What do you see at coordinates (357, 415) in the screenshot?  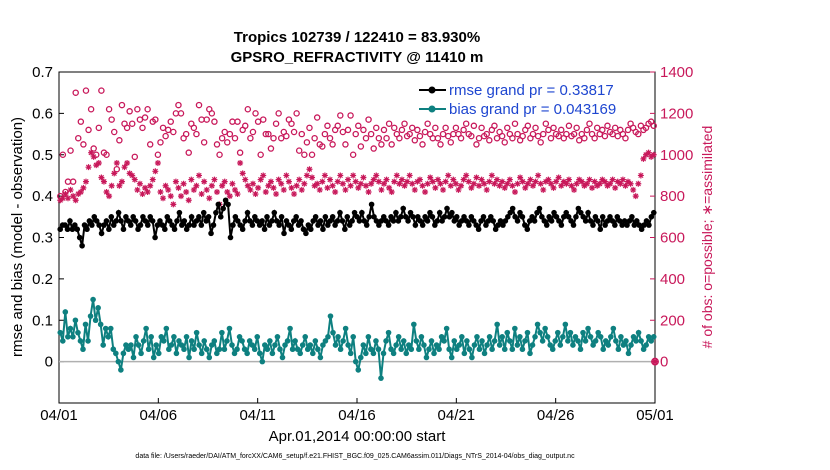 I see `x-tick-label: 04/16` at bounding box center [357, 415].